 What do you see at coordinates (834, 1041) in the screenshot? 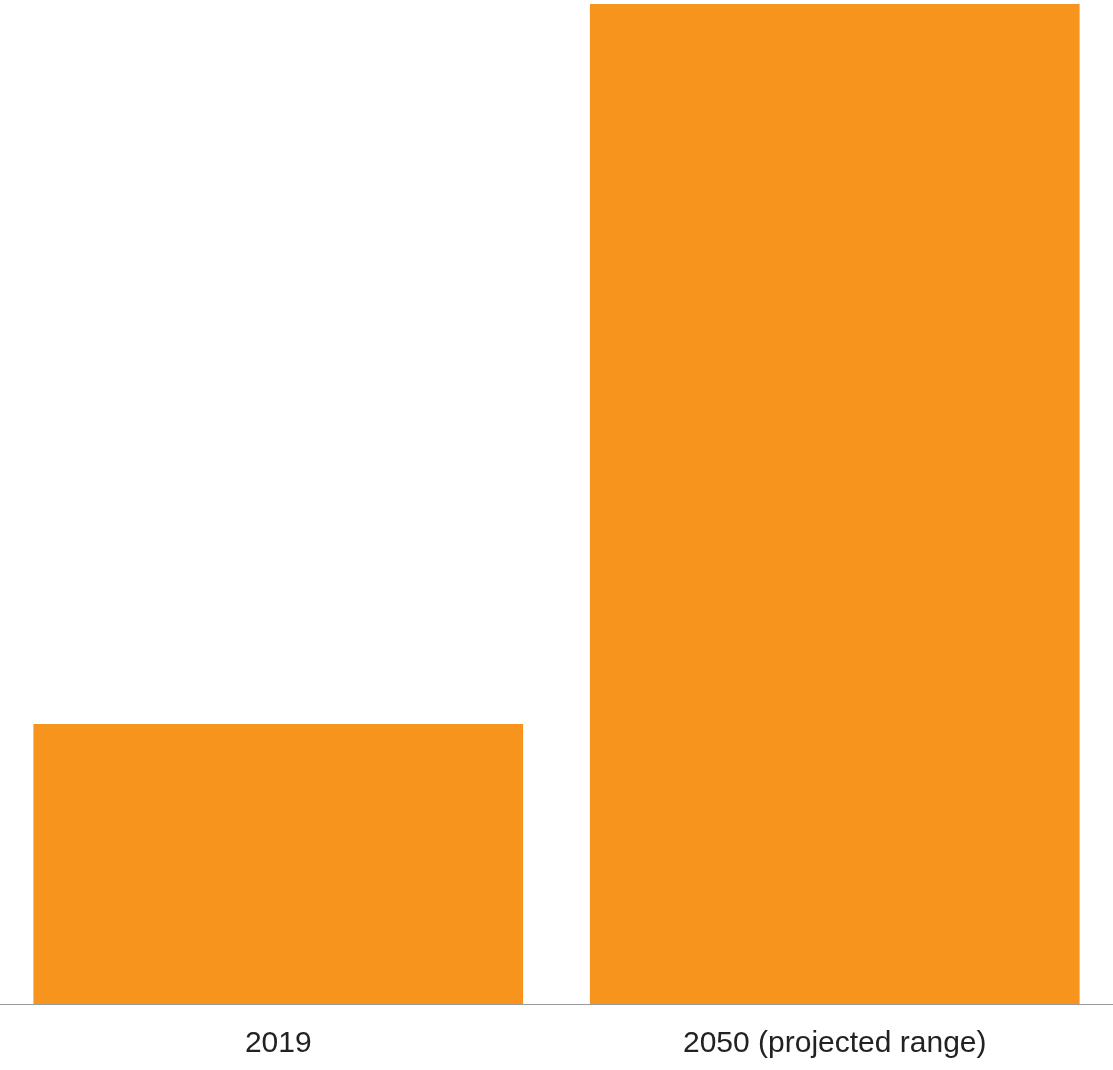
I see `x-tick-label: 2050 (projected range)` at bounding box center [834, 1041].